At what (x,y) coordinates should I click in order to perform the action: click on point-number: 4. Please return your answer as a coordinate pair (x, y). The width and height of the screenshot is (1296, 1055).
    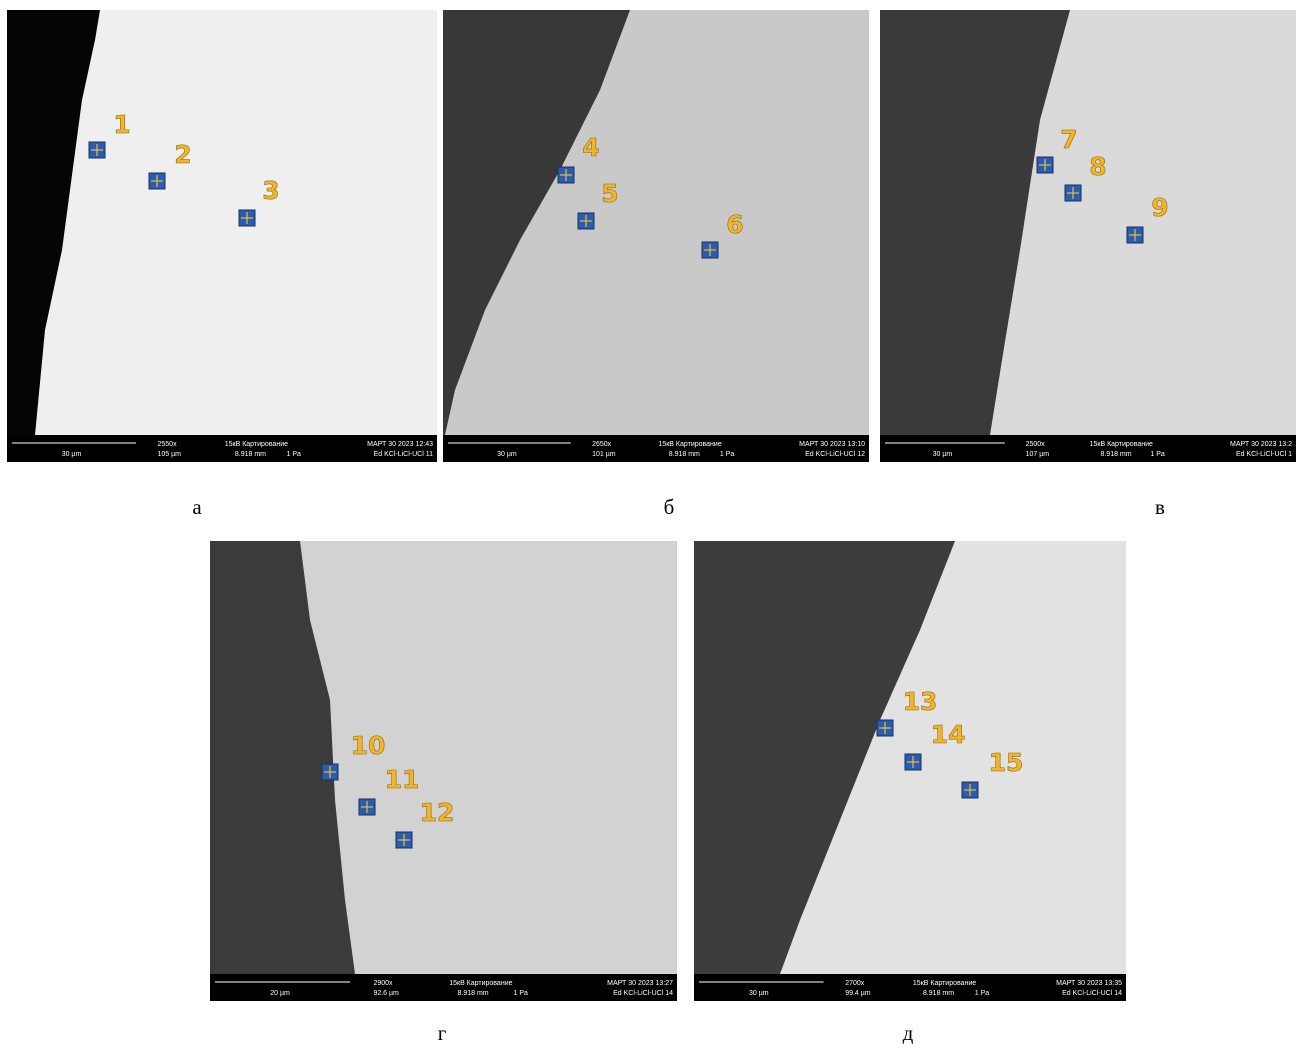
    Looking at the image, I should click on (590, 147).